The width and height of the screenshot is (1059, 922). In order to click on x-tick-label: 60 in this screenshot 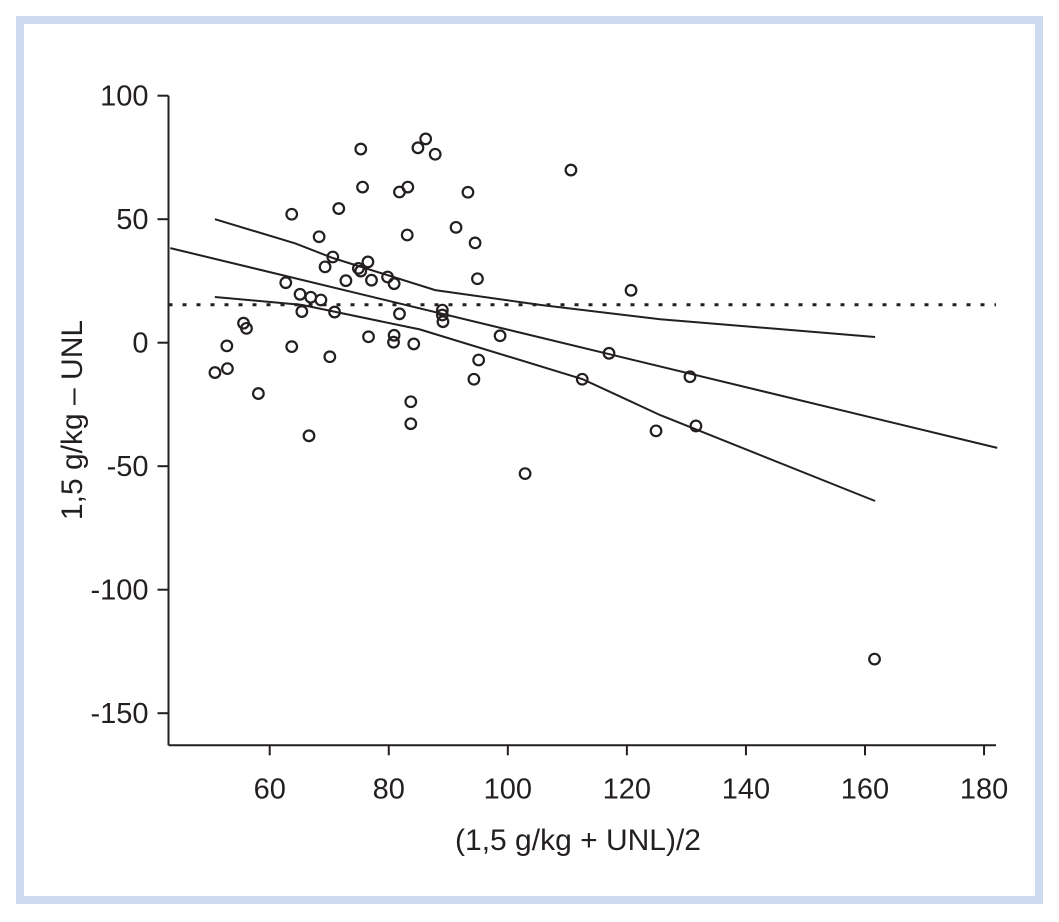, I will do `click(270, 789)`.